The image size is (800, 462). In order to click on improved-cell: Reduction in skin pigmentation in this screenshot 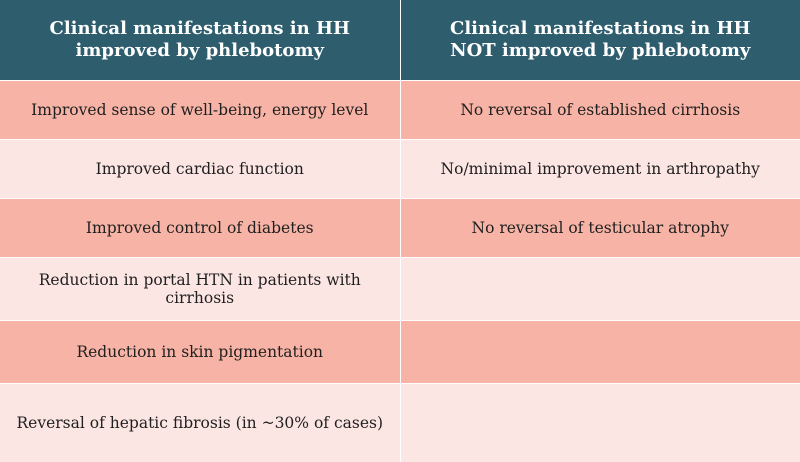, I will do `click(200, 352)`.